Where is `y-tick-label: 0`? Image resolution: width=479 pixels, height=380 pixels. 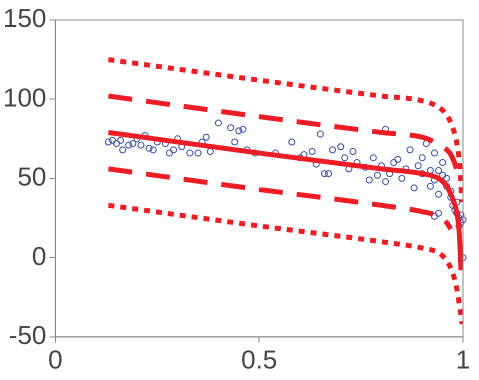
y-tick-label: 0 is located at coordinates (39, 255).